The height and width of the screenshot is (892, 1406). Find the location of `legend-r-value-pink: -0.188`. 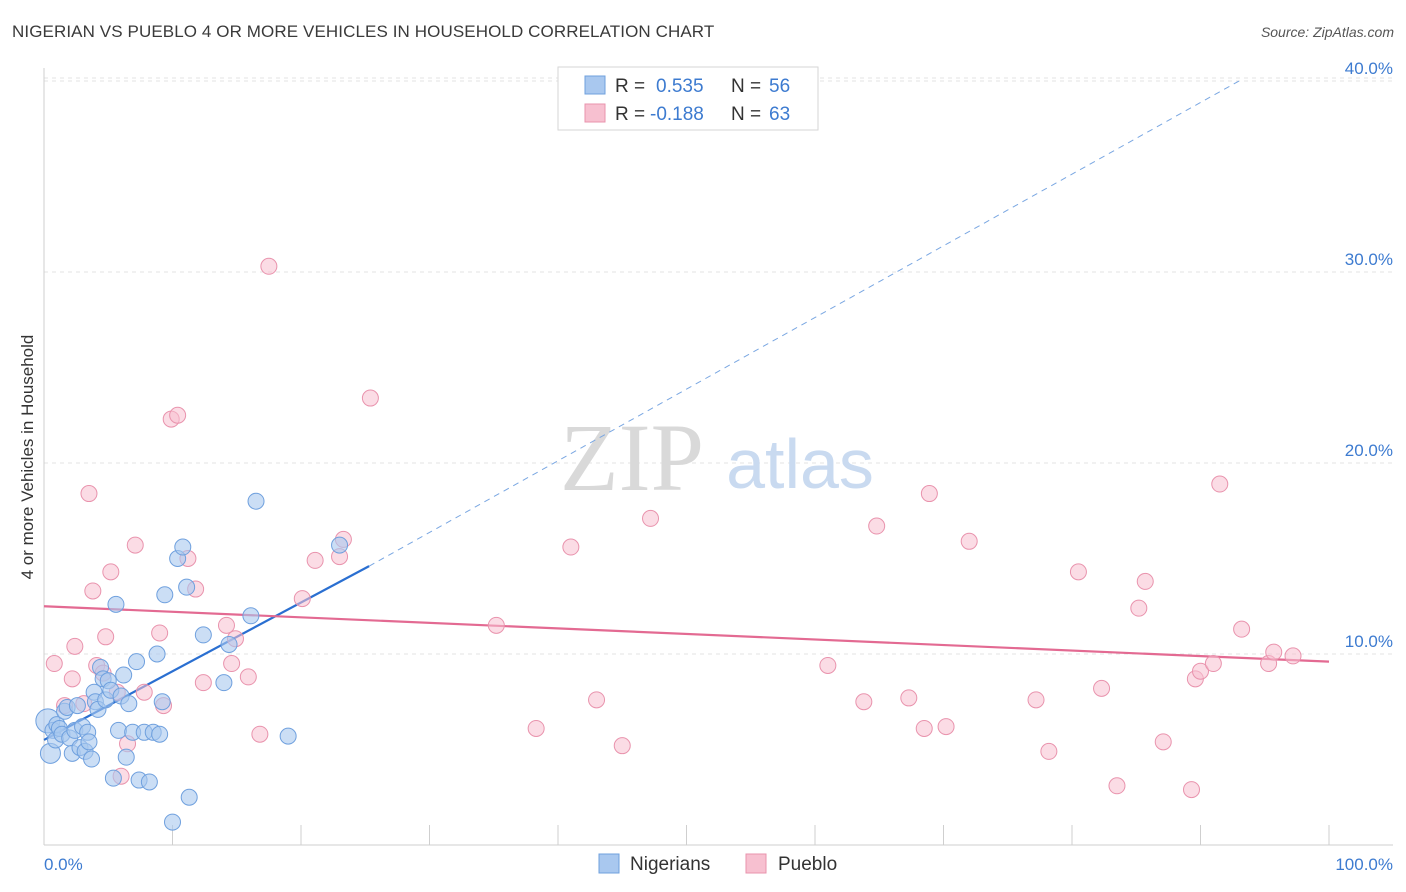

legend-r-value-pink: -0.188 is located at coordinates (677, 114).